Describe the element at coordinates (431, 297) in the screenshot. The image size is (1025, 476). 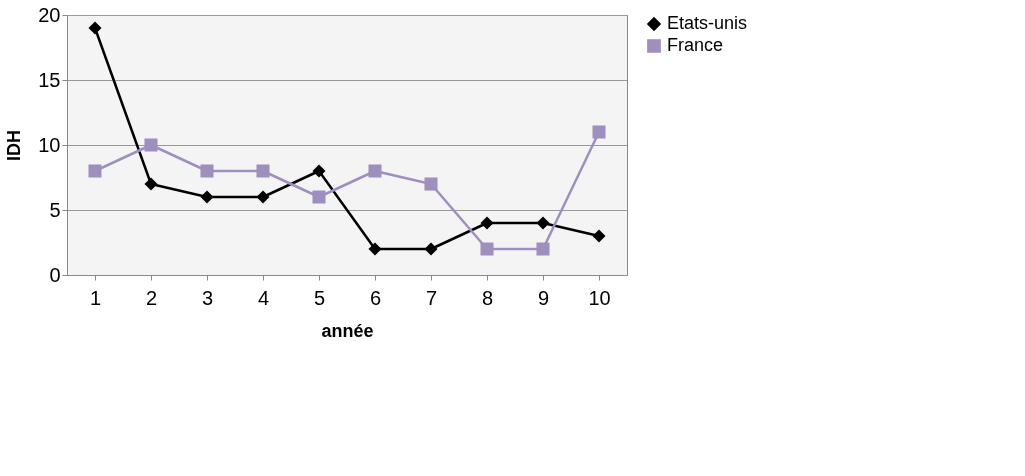
I see `x-tick-label: 7` at that location.